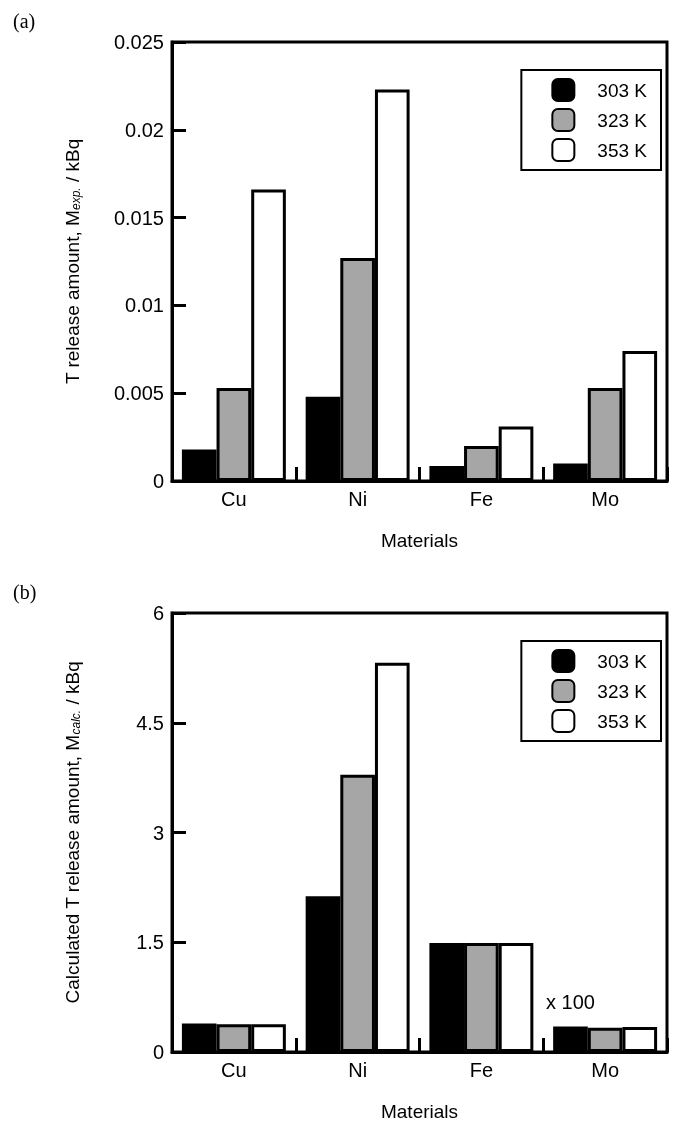 Image resolution: width=673 pixels, height=1142 pixels. I want to click on y-tick-label: 6, so click(158, 613).